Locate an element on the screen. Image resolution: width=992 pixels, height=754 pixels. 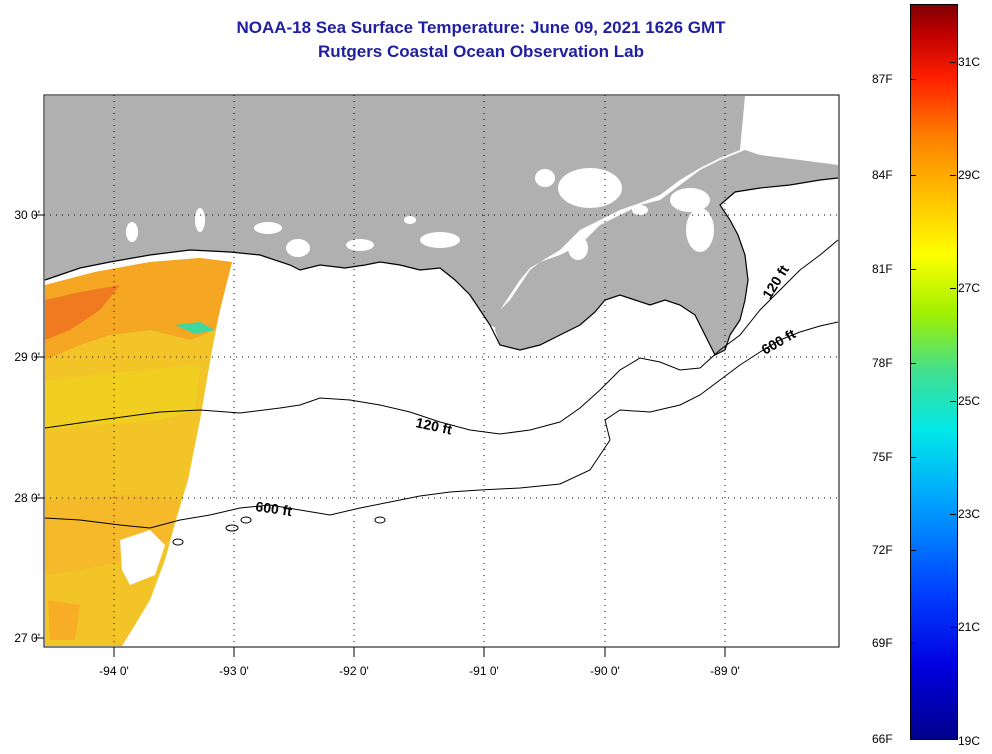
lat-label-29: 29 0' is located at coordinates (27, 357).